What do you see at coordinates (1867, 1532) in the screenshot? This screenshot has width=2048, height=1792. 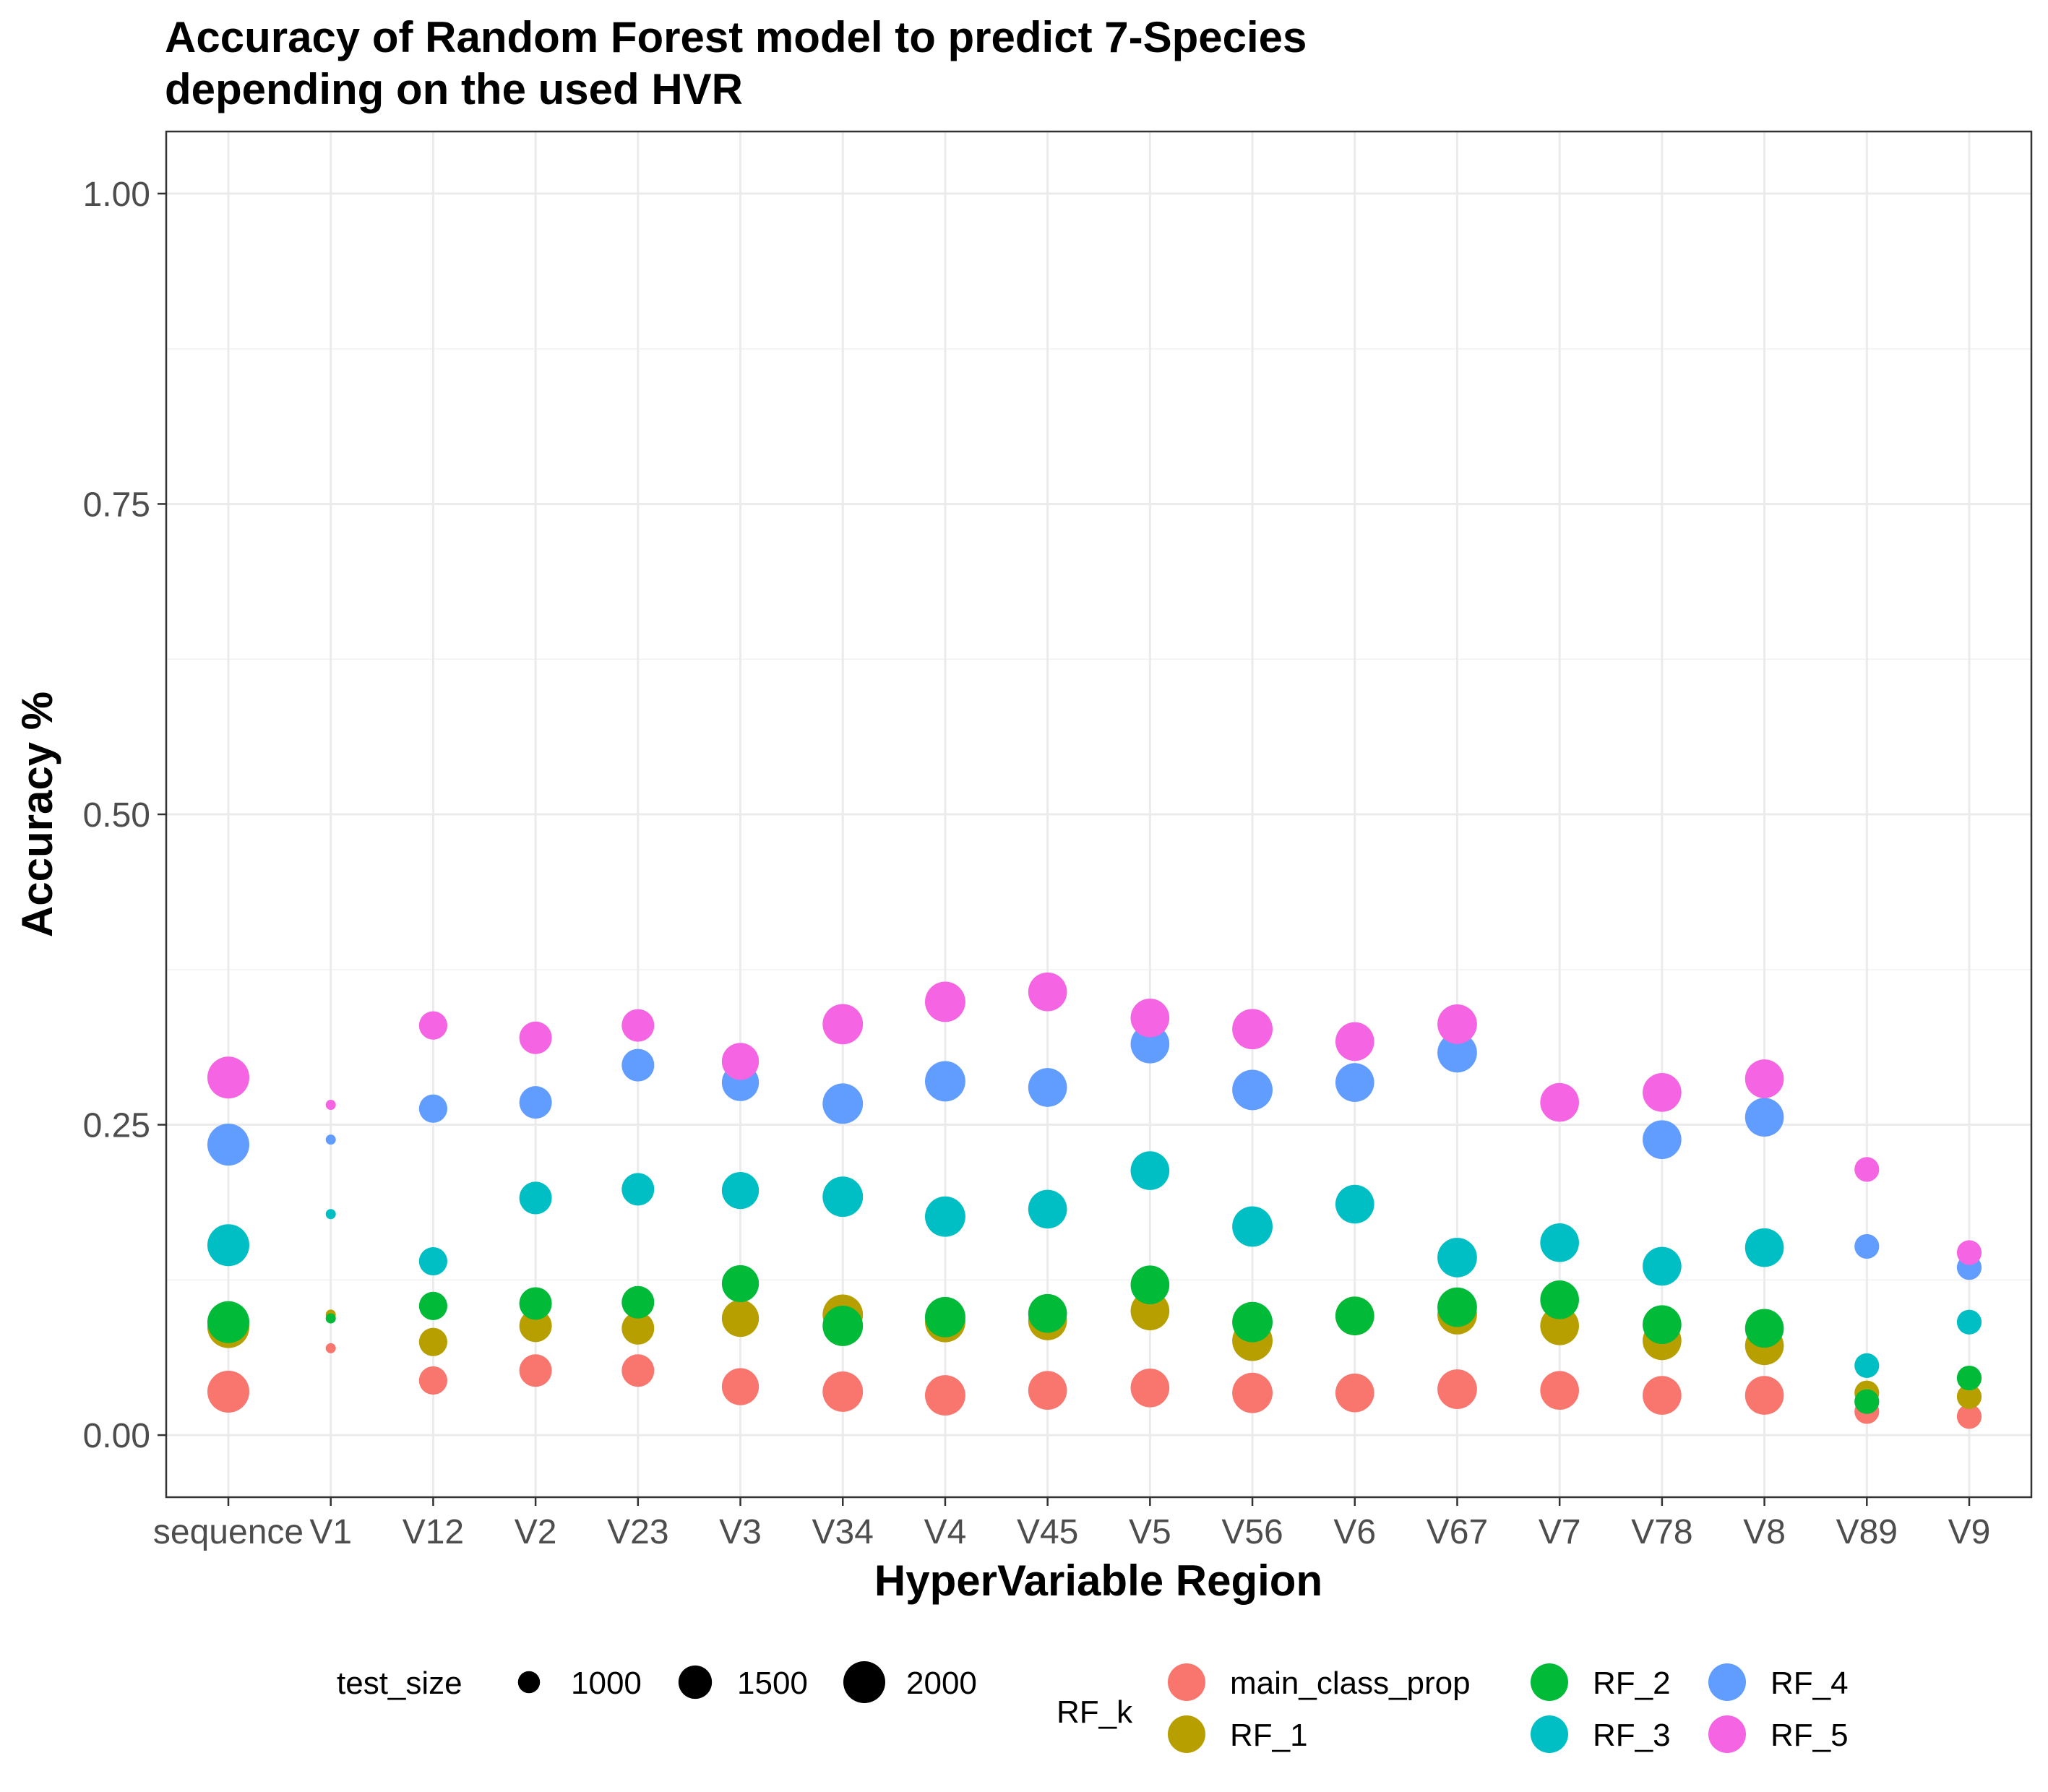 I see `x-tick-label: V89` at bounding box center [1867, 1532].